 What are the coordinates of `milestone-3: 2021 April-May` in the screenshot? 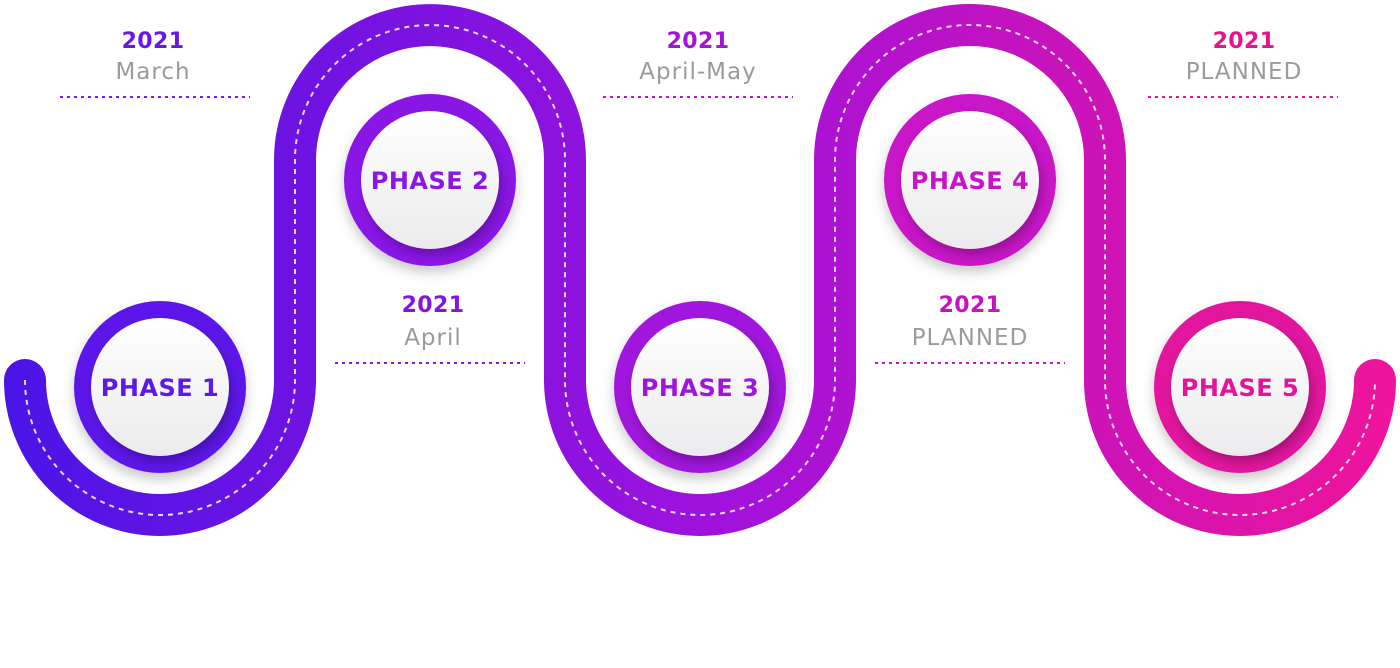 It's located at (698, 63).